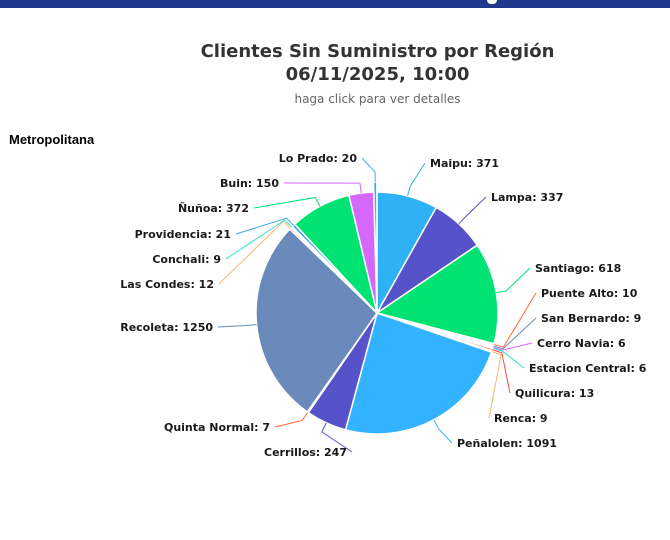 The width and height of the screenshot is (670, 540). Describe the element at coordinates (368, 170) in the screenshot. I see `connector-lo-prado` at that location.